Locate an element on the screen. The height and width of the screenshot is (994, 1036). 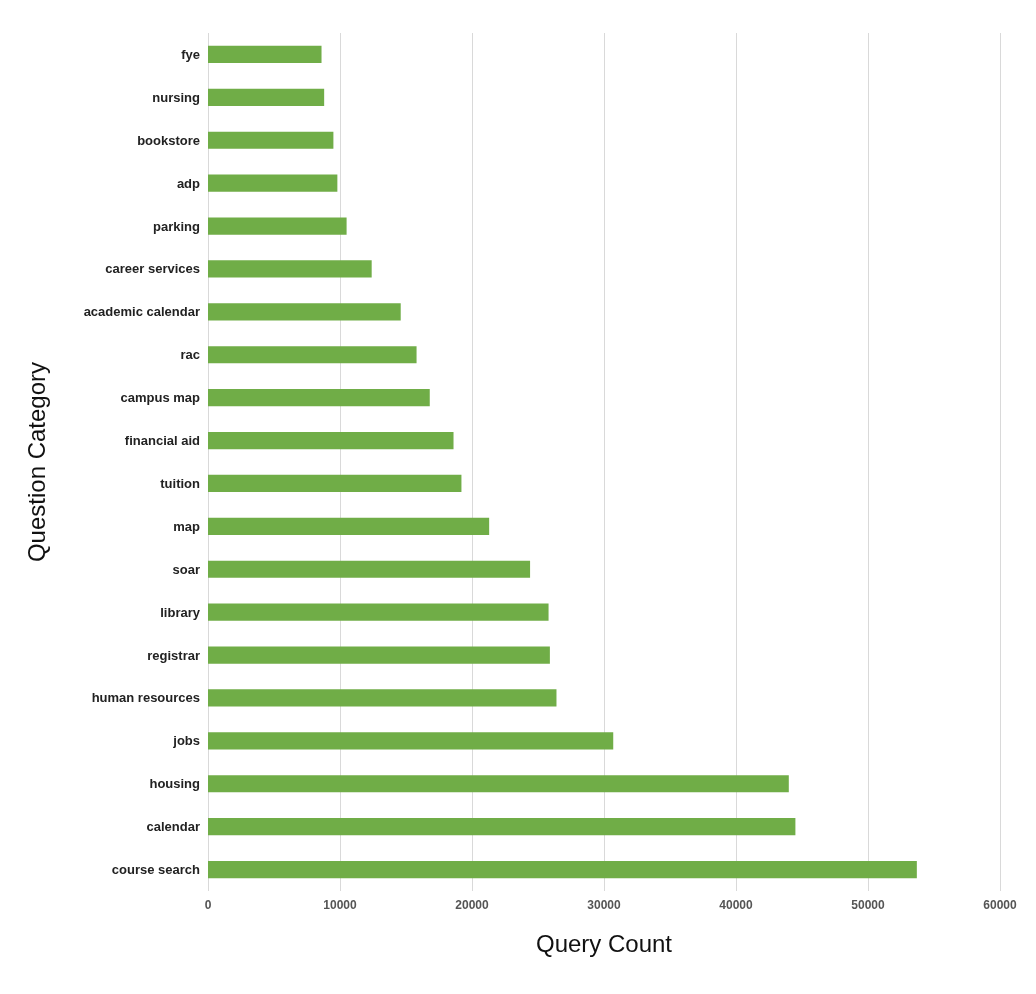
y-tick-label: housing is located at coordinates (175, 784).